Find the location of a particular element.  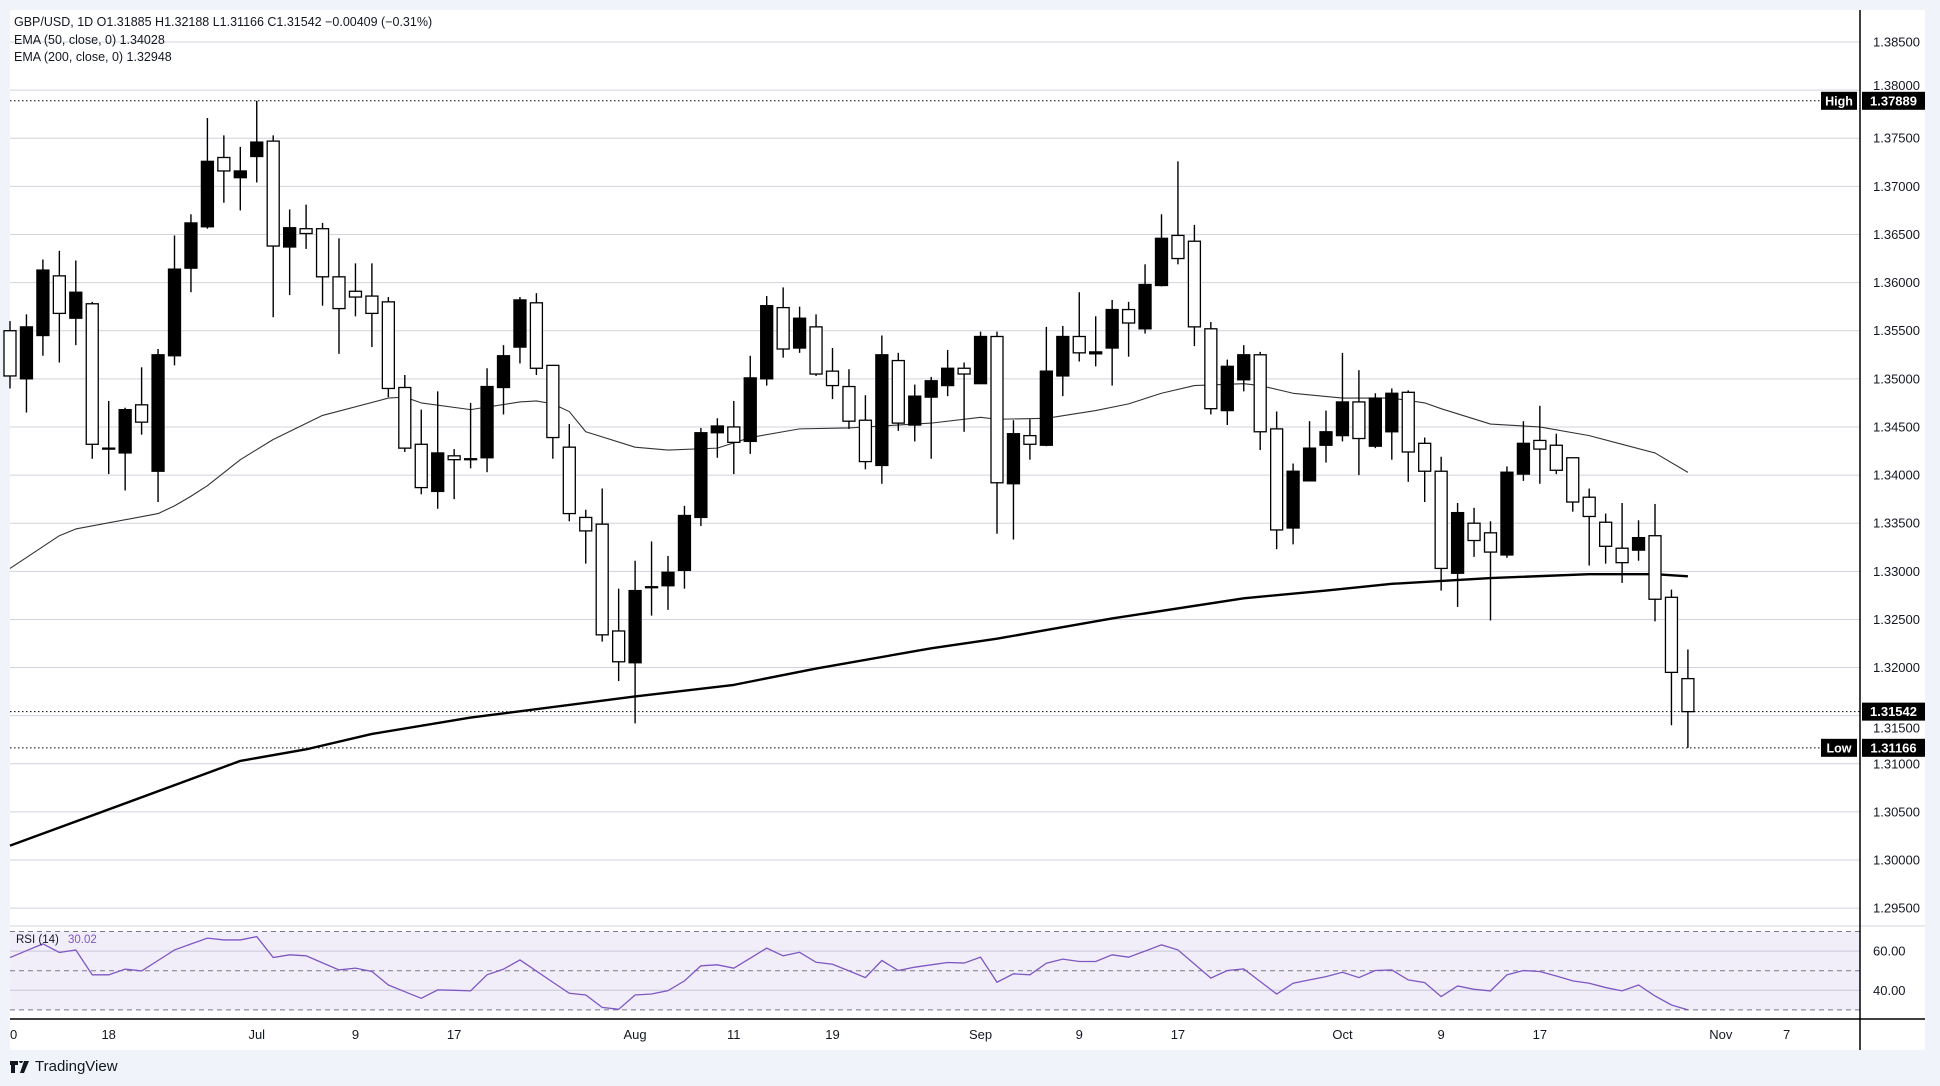

price-value-badge is located at coordinates (1893, 747).